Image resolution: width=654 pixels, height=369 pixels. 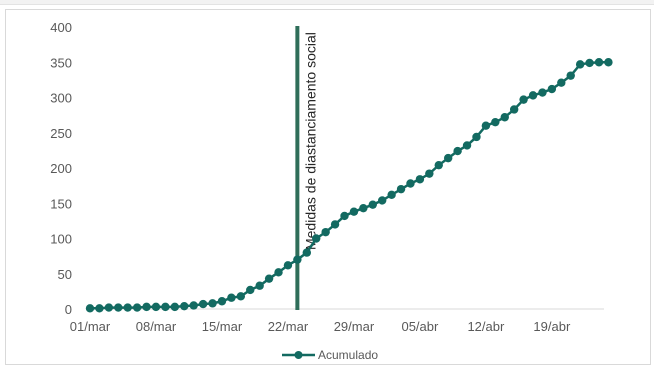 I want to click on x-tick-label: 12/abr, so click(x=486, y=326).